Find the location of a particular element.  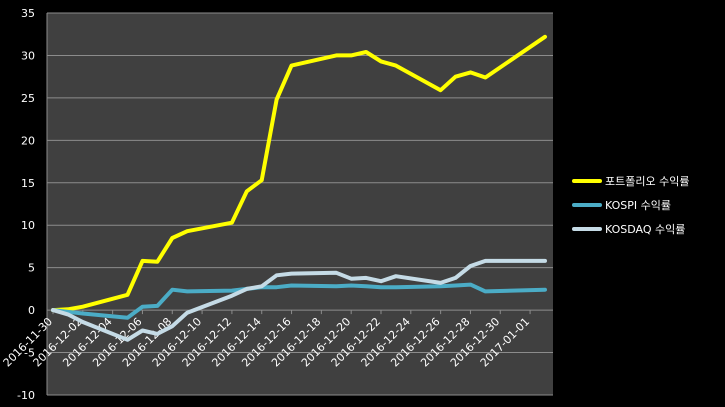

y-tick-label: 35 is located at coordinates (28, 13).